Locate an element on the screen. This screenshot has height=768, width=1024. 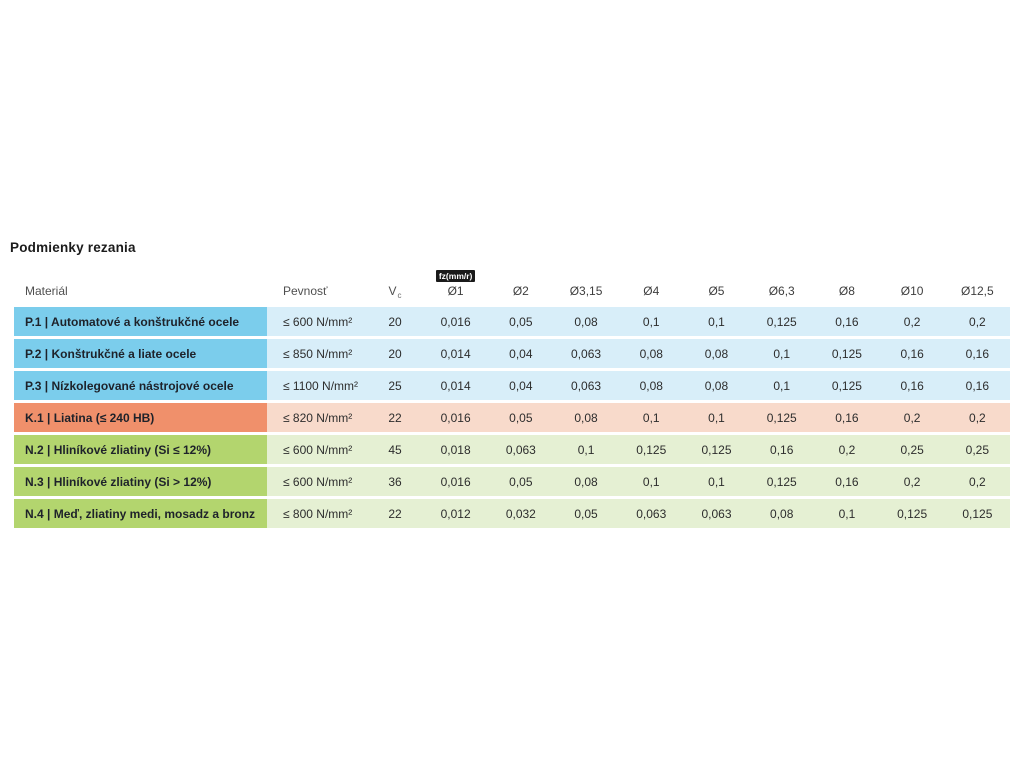
header-diameter: Ø2 is located at coordinates (520, 291).